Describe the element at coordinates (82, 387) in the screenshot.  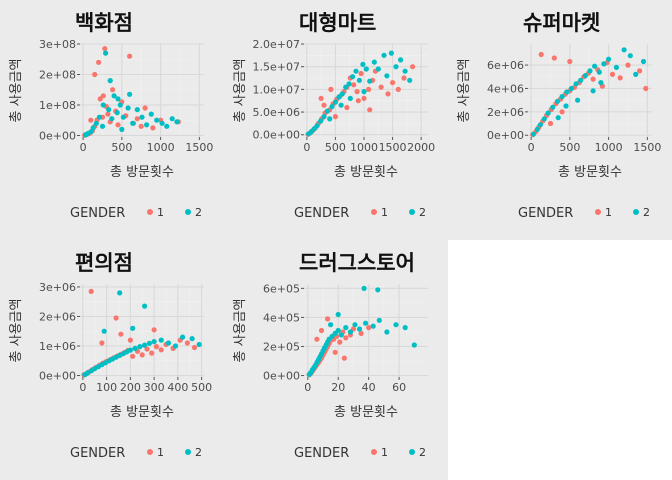
I see `x-tick-label: 0` at that location.